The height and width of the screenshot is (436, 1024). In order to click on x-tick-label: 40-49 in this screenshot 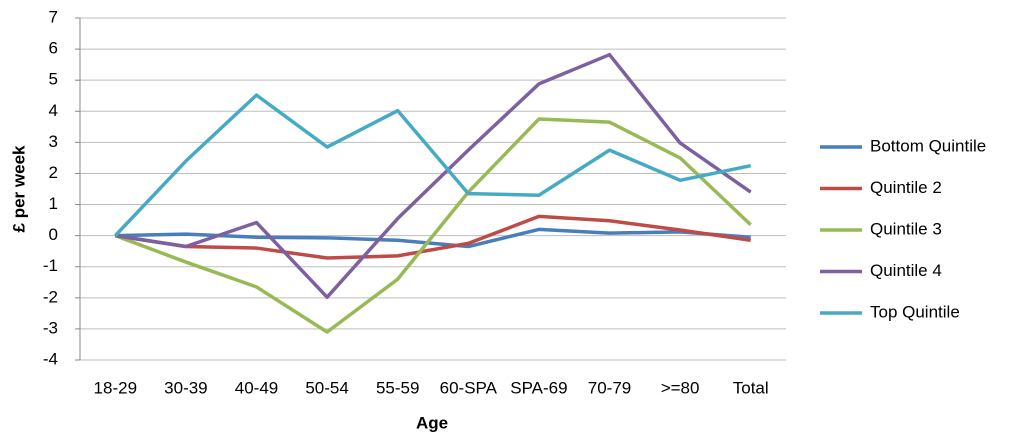, I will do `click(256, 387)`.